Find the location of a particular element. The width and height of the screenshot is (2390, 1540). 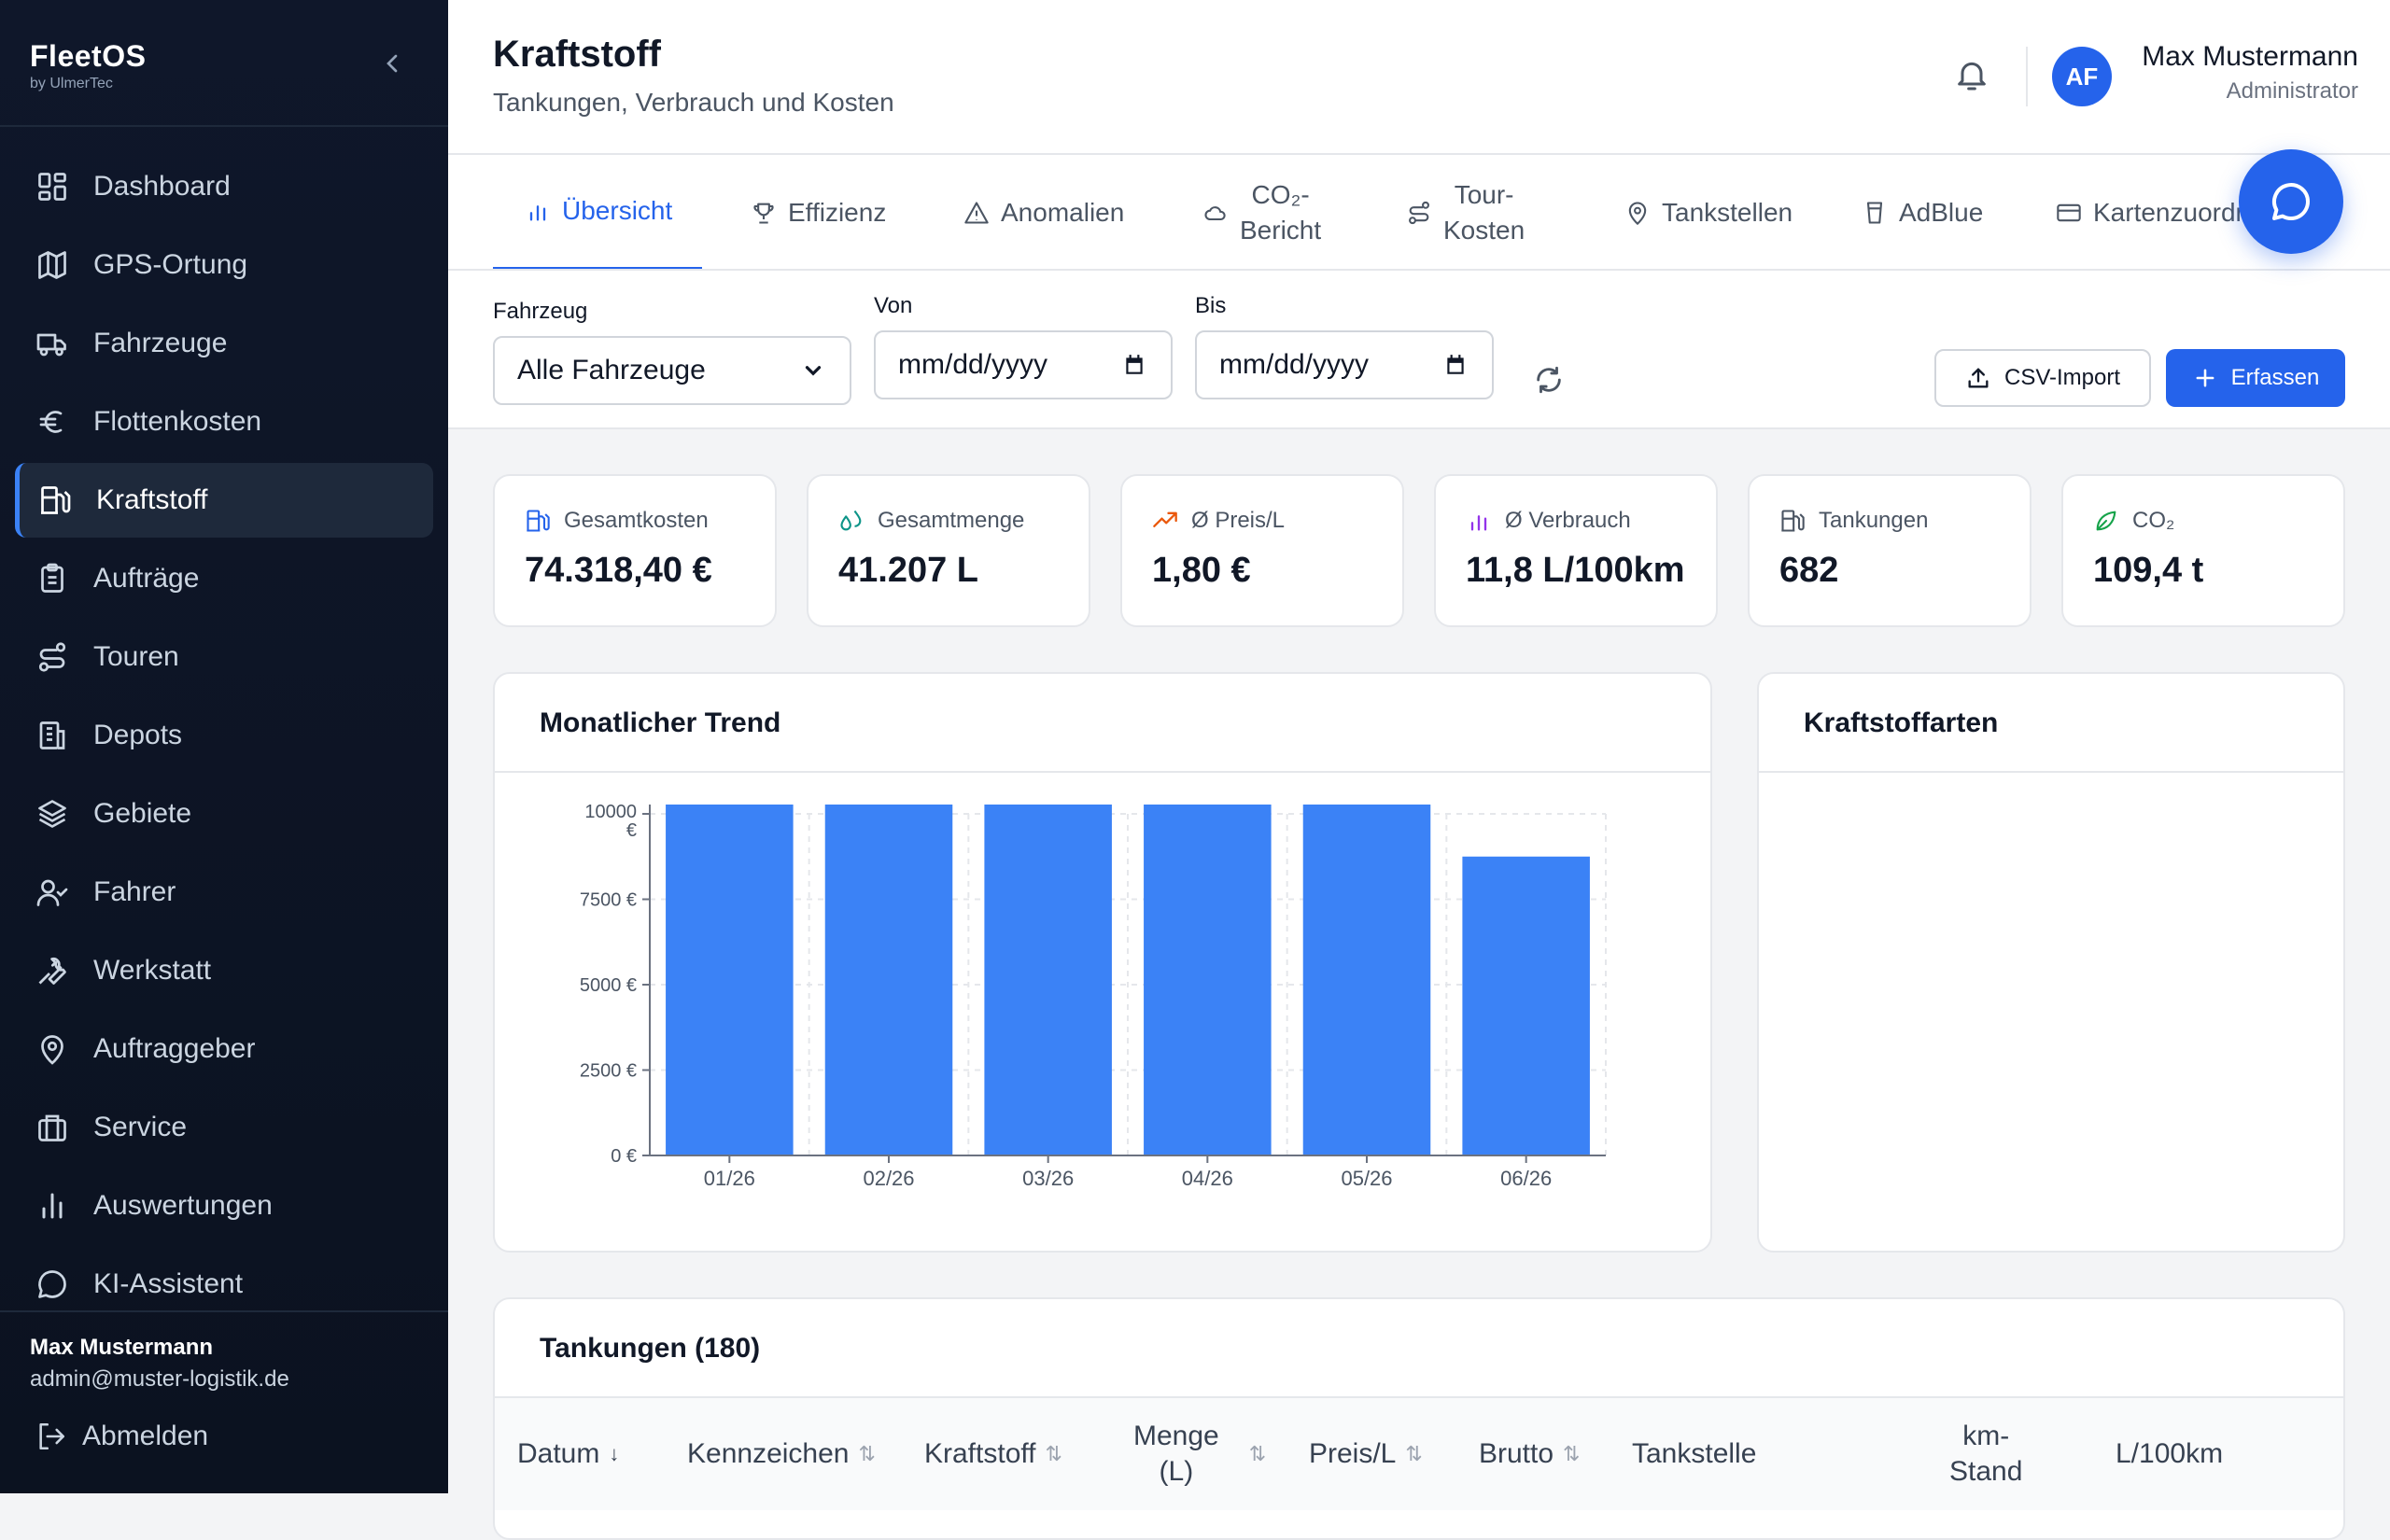

sidebar-item-fahrzeuge: Fahrzeuge is located at coordinates (224, 343).